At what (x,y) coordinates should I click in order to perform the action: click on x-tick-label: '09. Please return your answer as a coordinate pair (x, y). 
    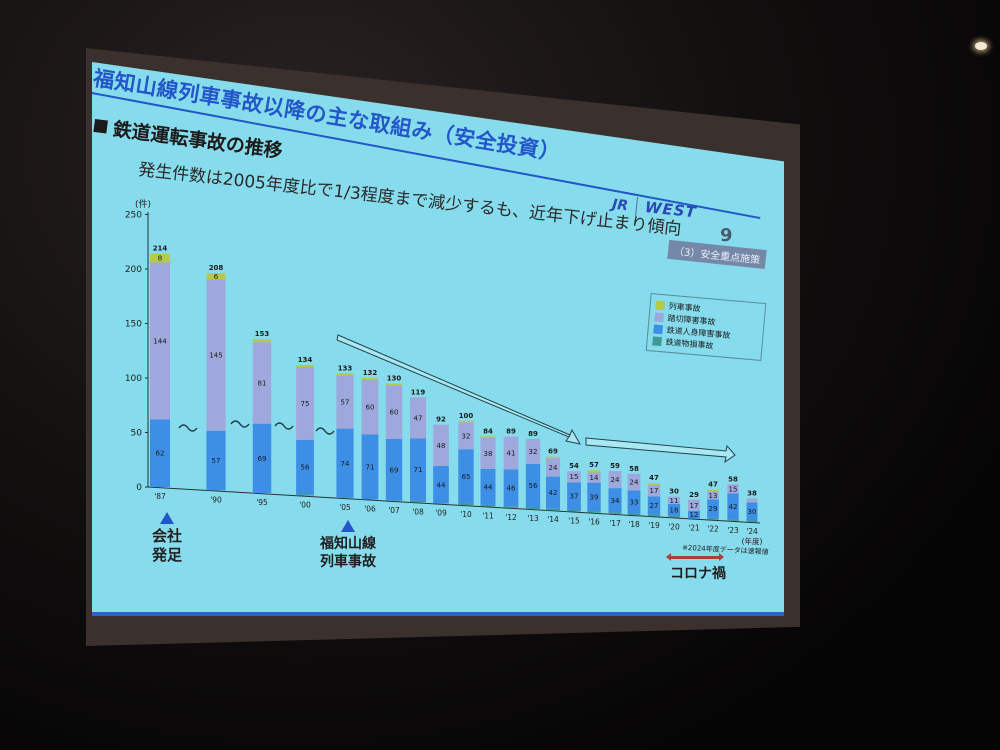
    Looking at the image, I should click on (441, 513).